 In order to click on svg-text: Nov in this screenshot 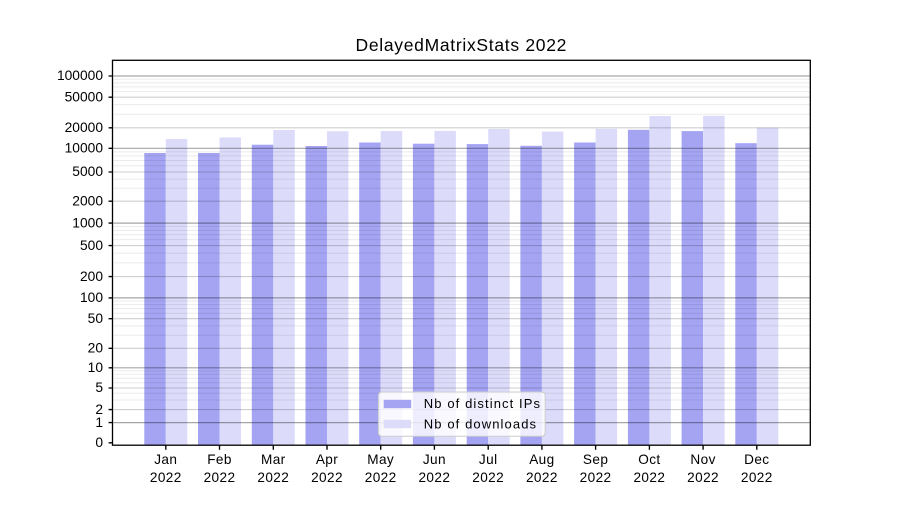, I will do `click(702, 459)`.